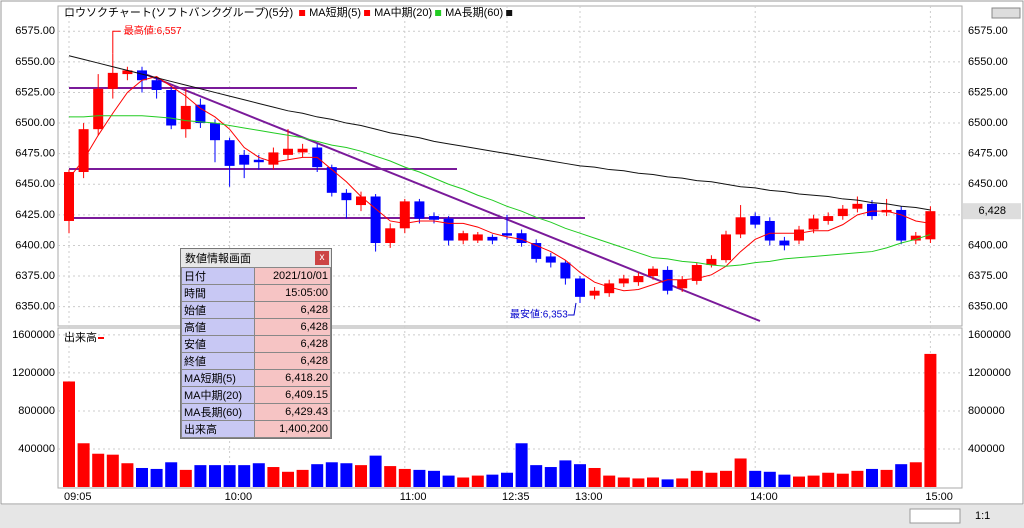 This screenshot has height=528, width=1024. Describe the element at coordinates (539, 314) in the screenshot. I see `annotation: 最安値:6,353` at that location.